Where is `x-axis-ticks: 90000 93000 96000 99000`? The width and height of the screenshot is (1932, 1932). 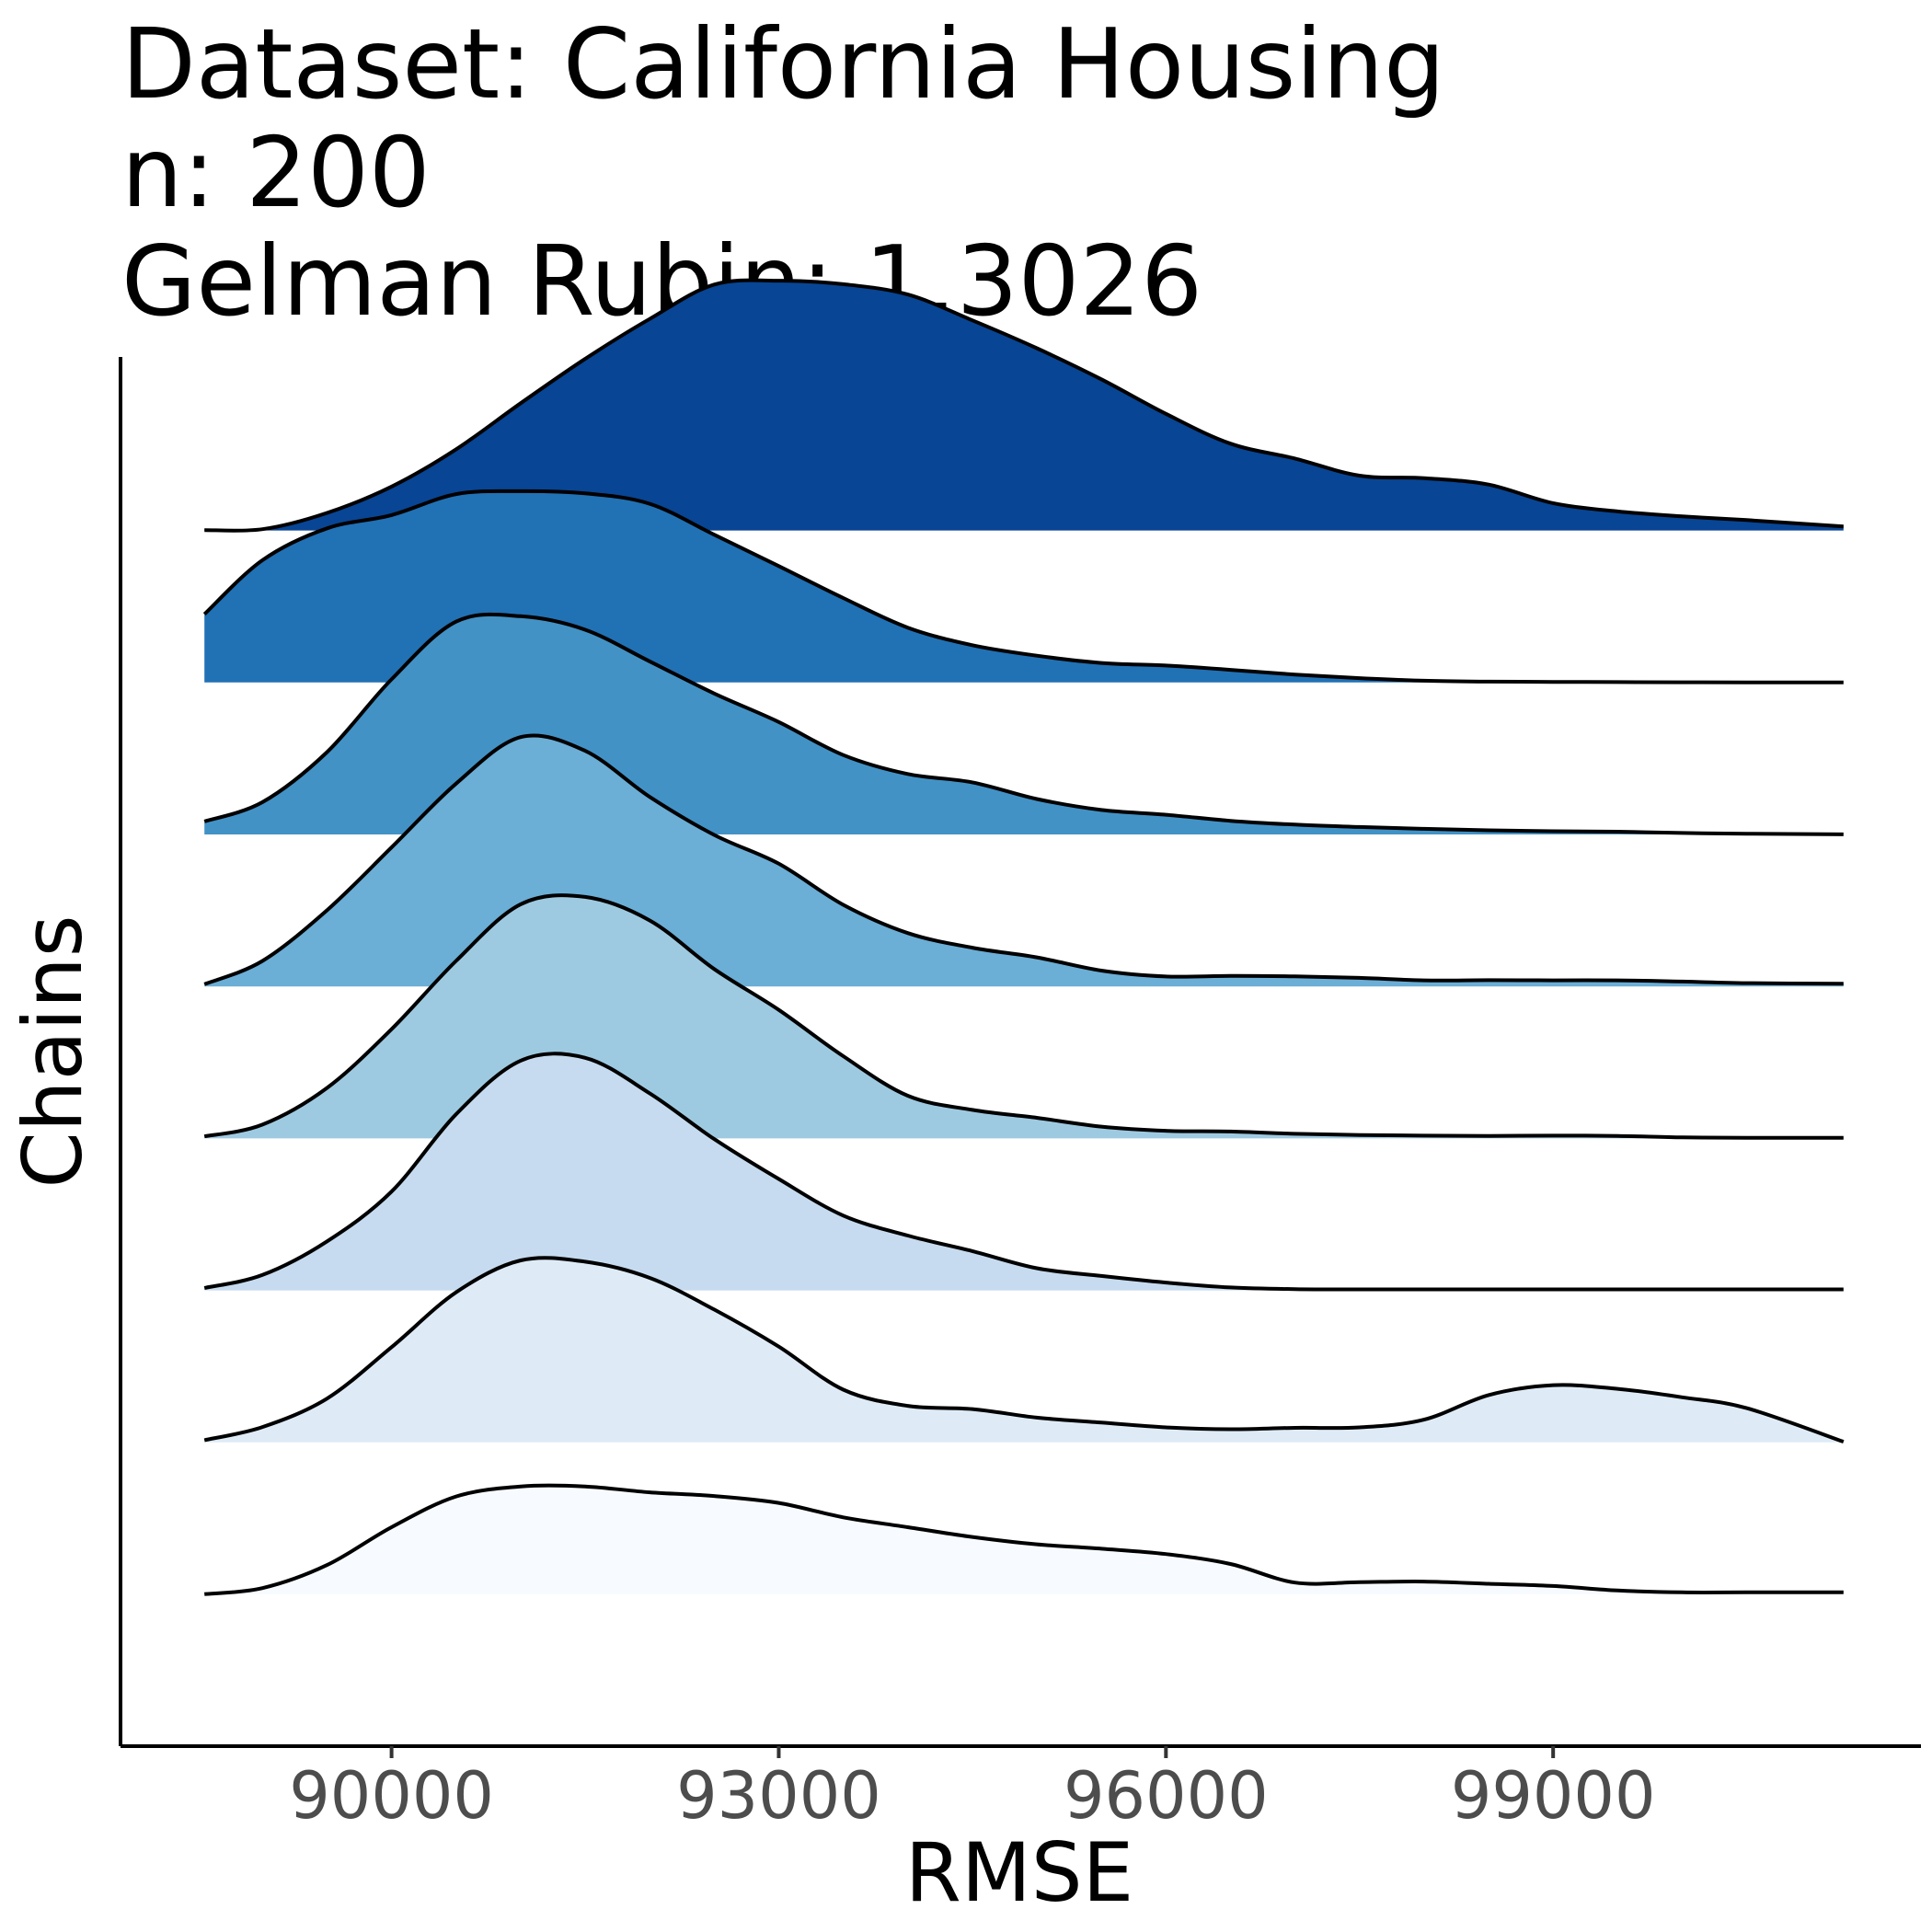 x-axis-ticks: 90000 93000 96000 99000 is located at coordinates (972, 1790).